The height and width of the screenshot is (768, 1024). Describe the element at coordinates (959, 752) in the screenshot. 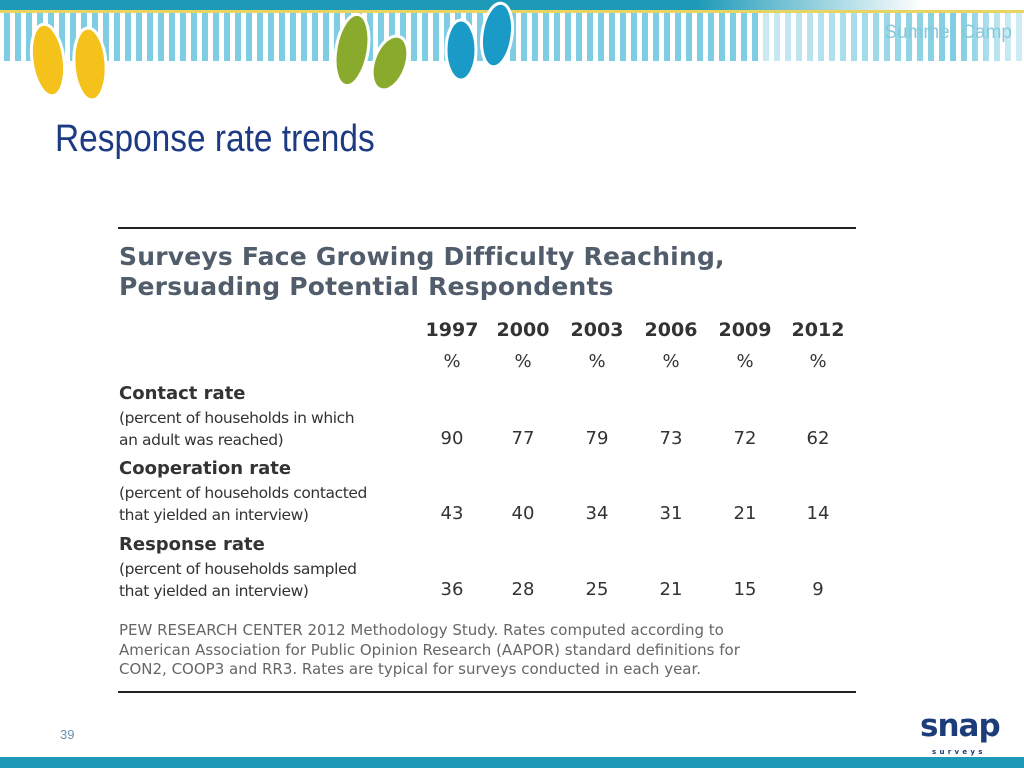

I see `svg-text: surveys` at that location.